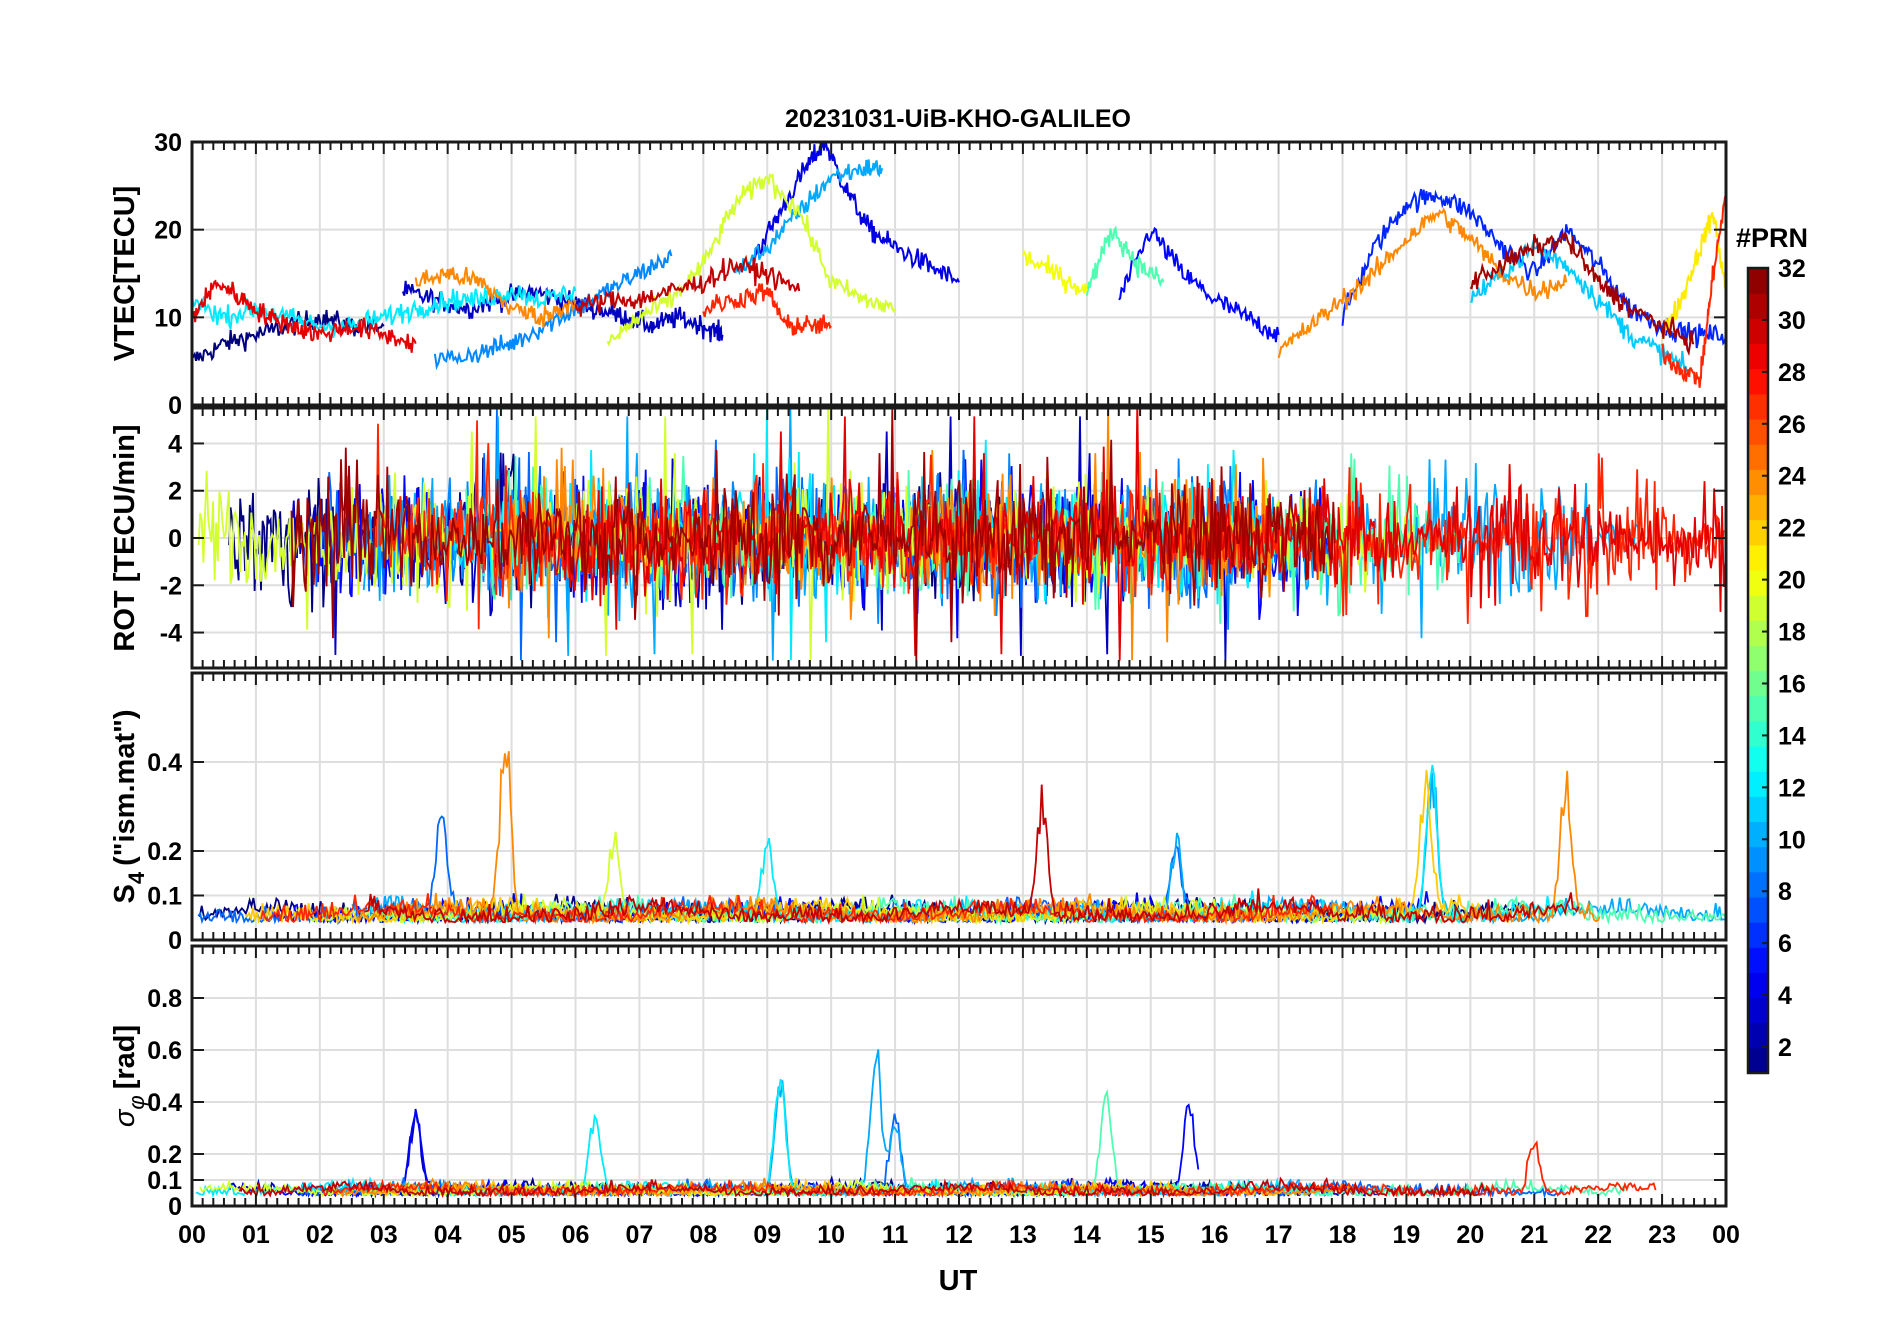 The width and height of the screenshot is (1902, 1330). Describe the element at coordinates (1792, 684) in the screenshot. I see `colorbar-tick-label: 16` at that location.